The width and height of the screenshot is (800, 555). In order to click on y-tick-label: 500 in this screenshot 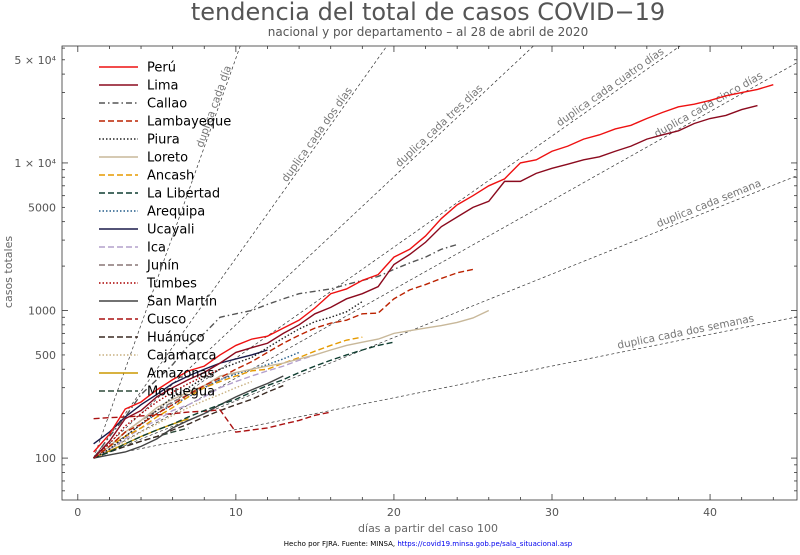, I will do `click(45, 355)`.